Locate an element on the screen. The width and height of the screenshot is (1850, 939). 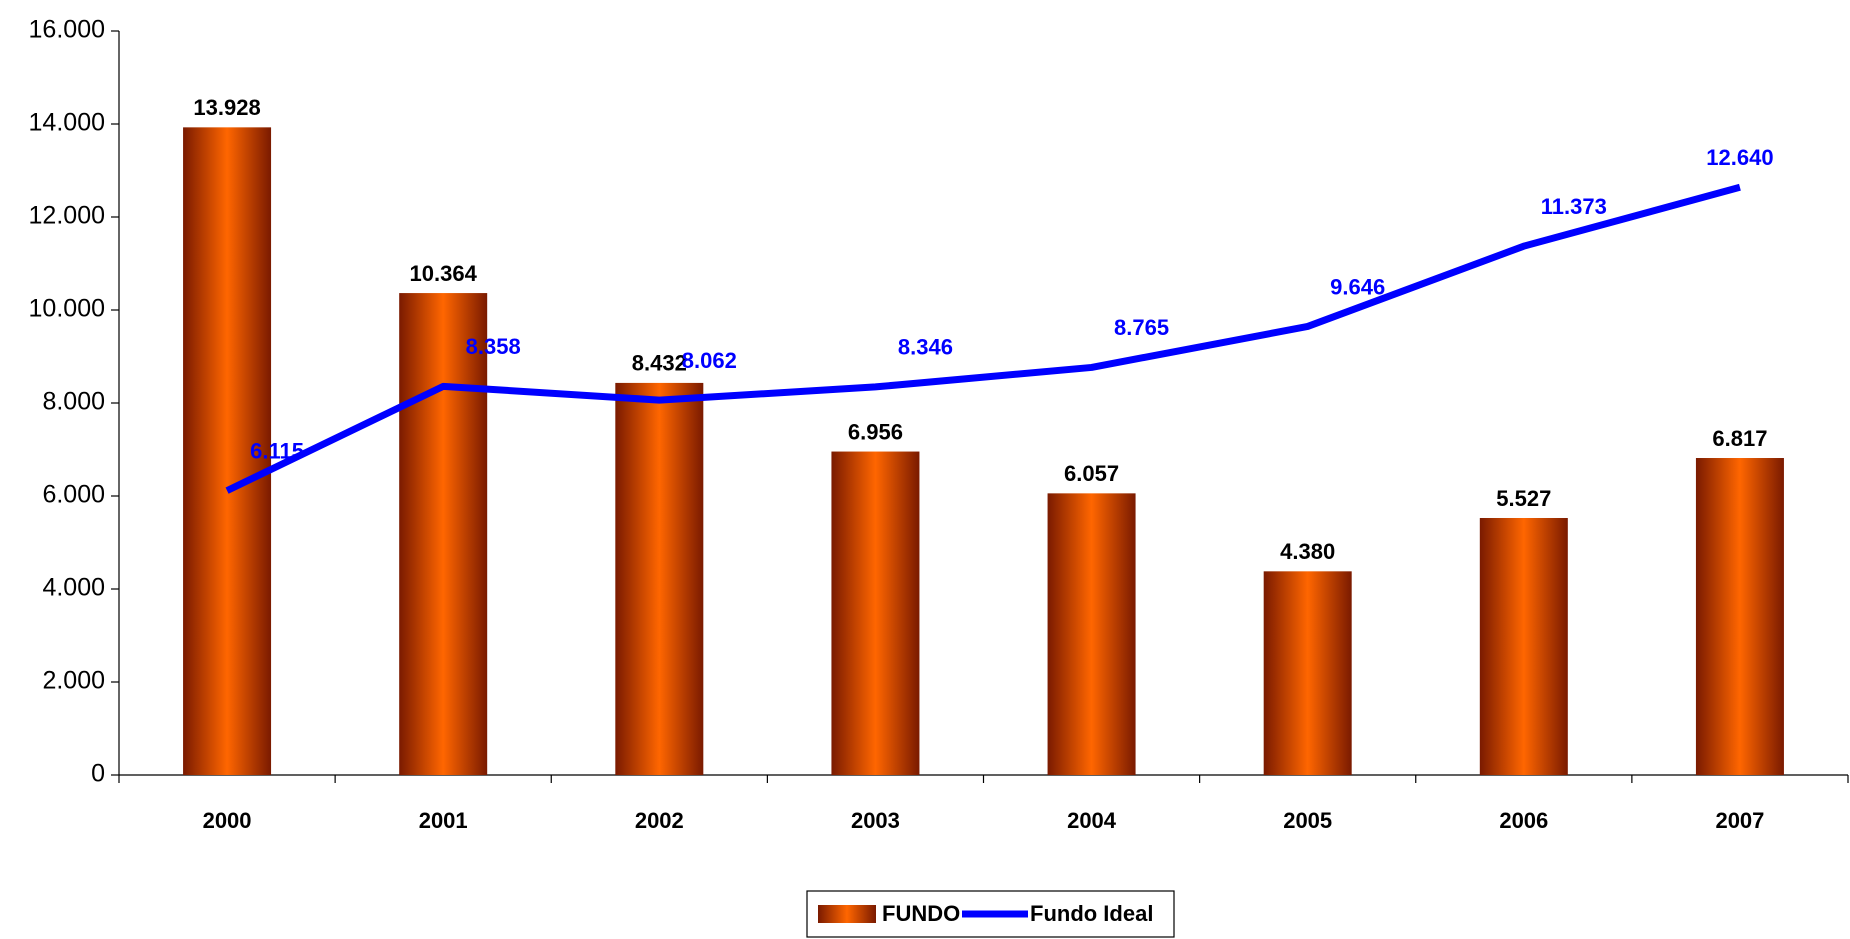
x-tick-label: 2000 is located at coordinates (227, 820).